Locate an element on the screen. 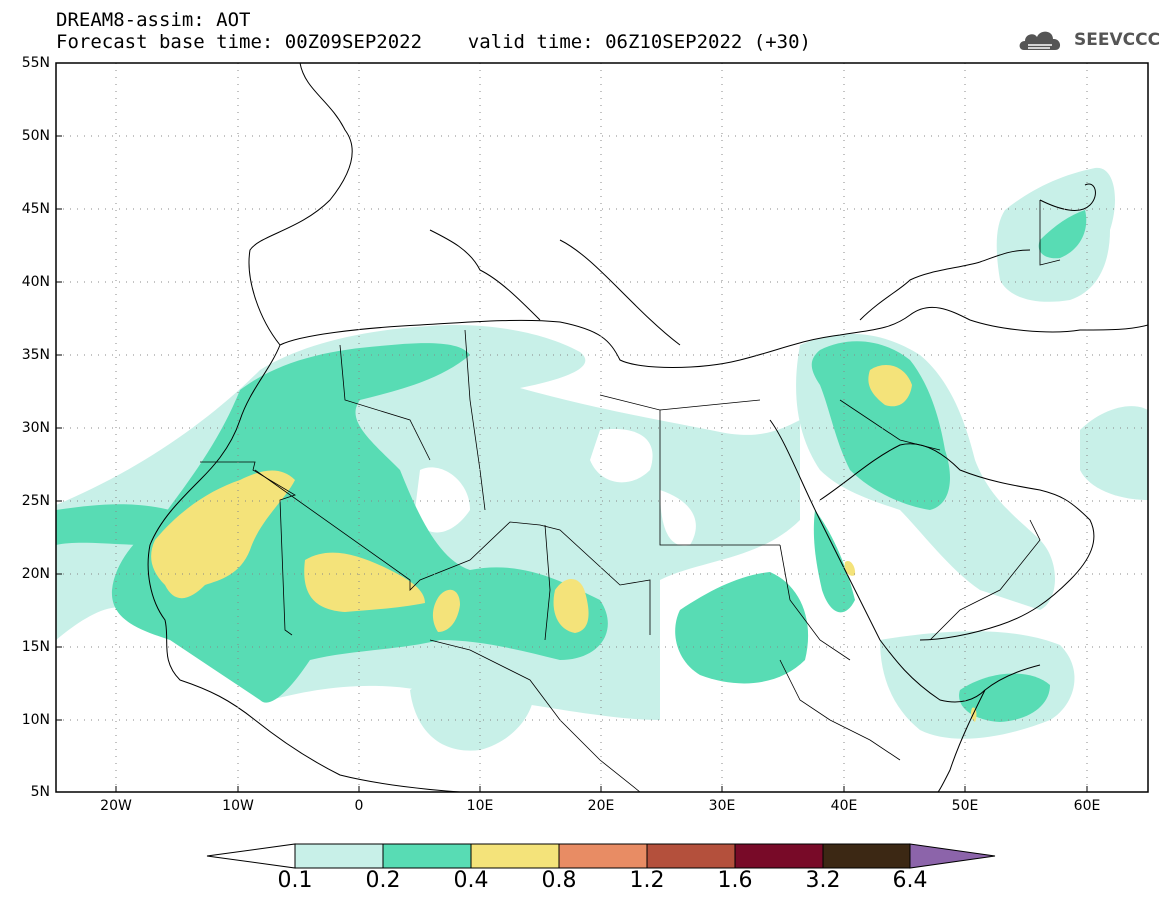  cloud-icon is located at coordinates (1040, 40).